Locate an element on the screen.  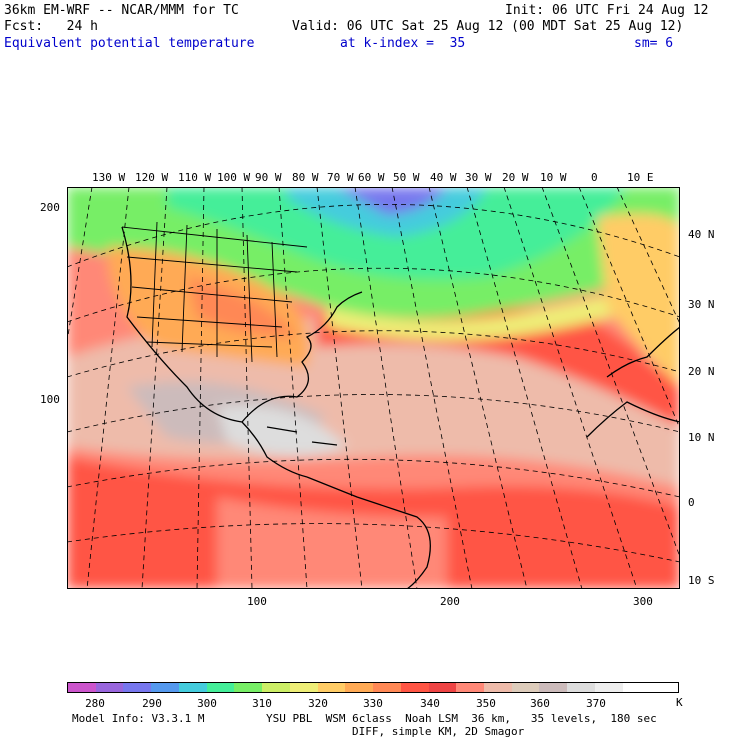
grid-x-label: 300 is located at coordinates (643, 601).